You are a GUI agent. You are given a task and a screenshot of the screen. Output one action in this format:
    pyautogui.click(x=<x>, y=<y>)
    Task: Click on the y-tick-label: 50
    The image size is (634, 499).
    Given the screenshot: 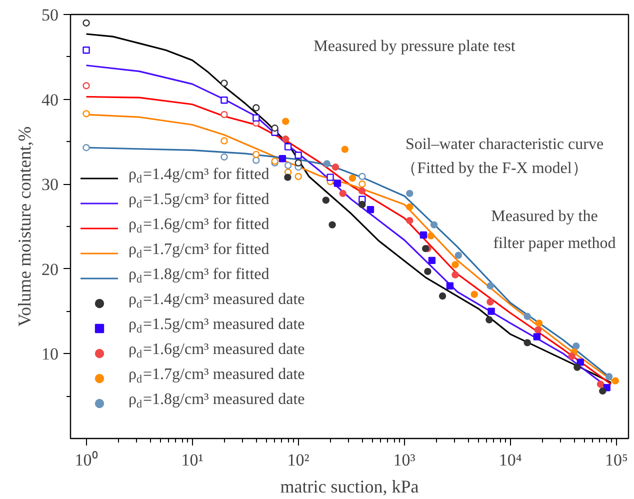 What is the action you would take?
    pyautogui.click(x=50, y=15)
    